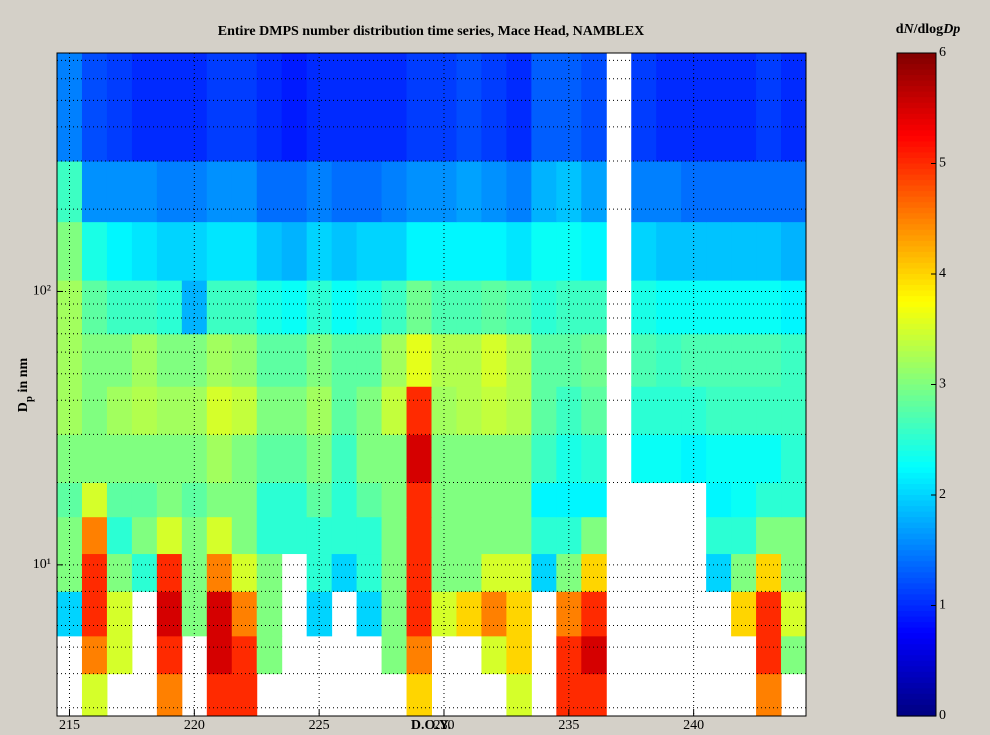 This screenshot has height=735, width=990. I want to click on colorbar-tick-label: 2, so click(942, 494).